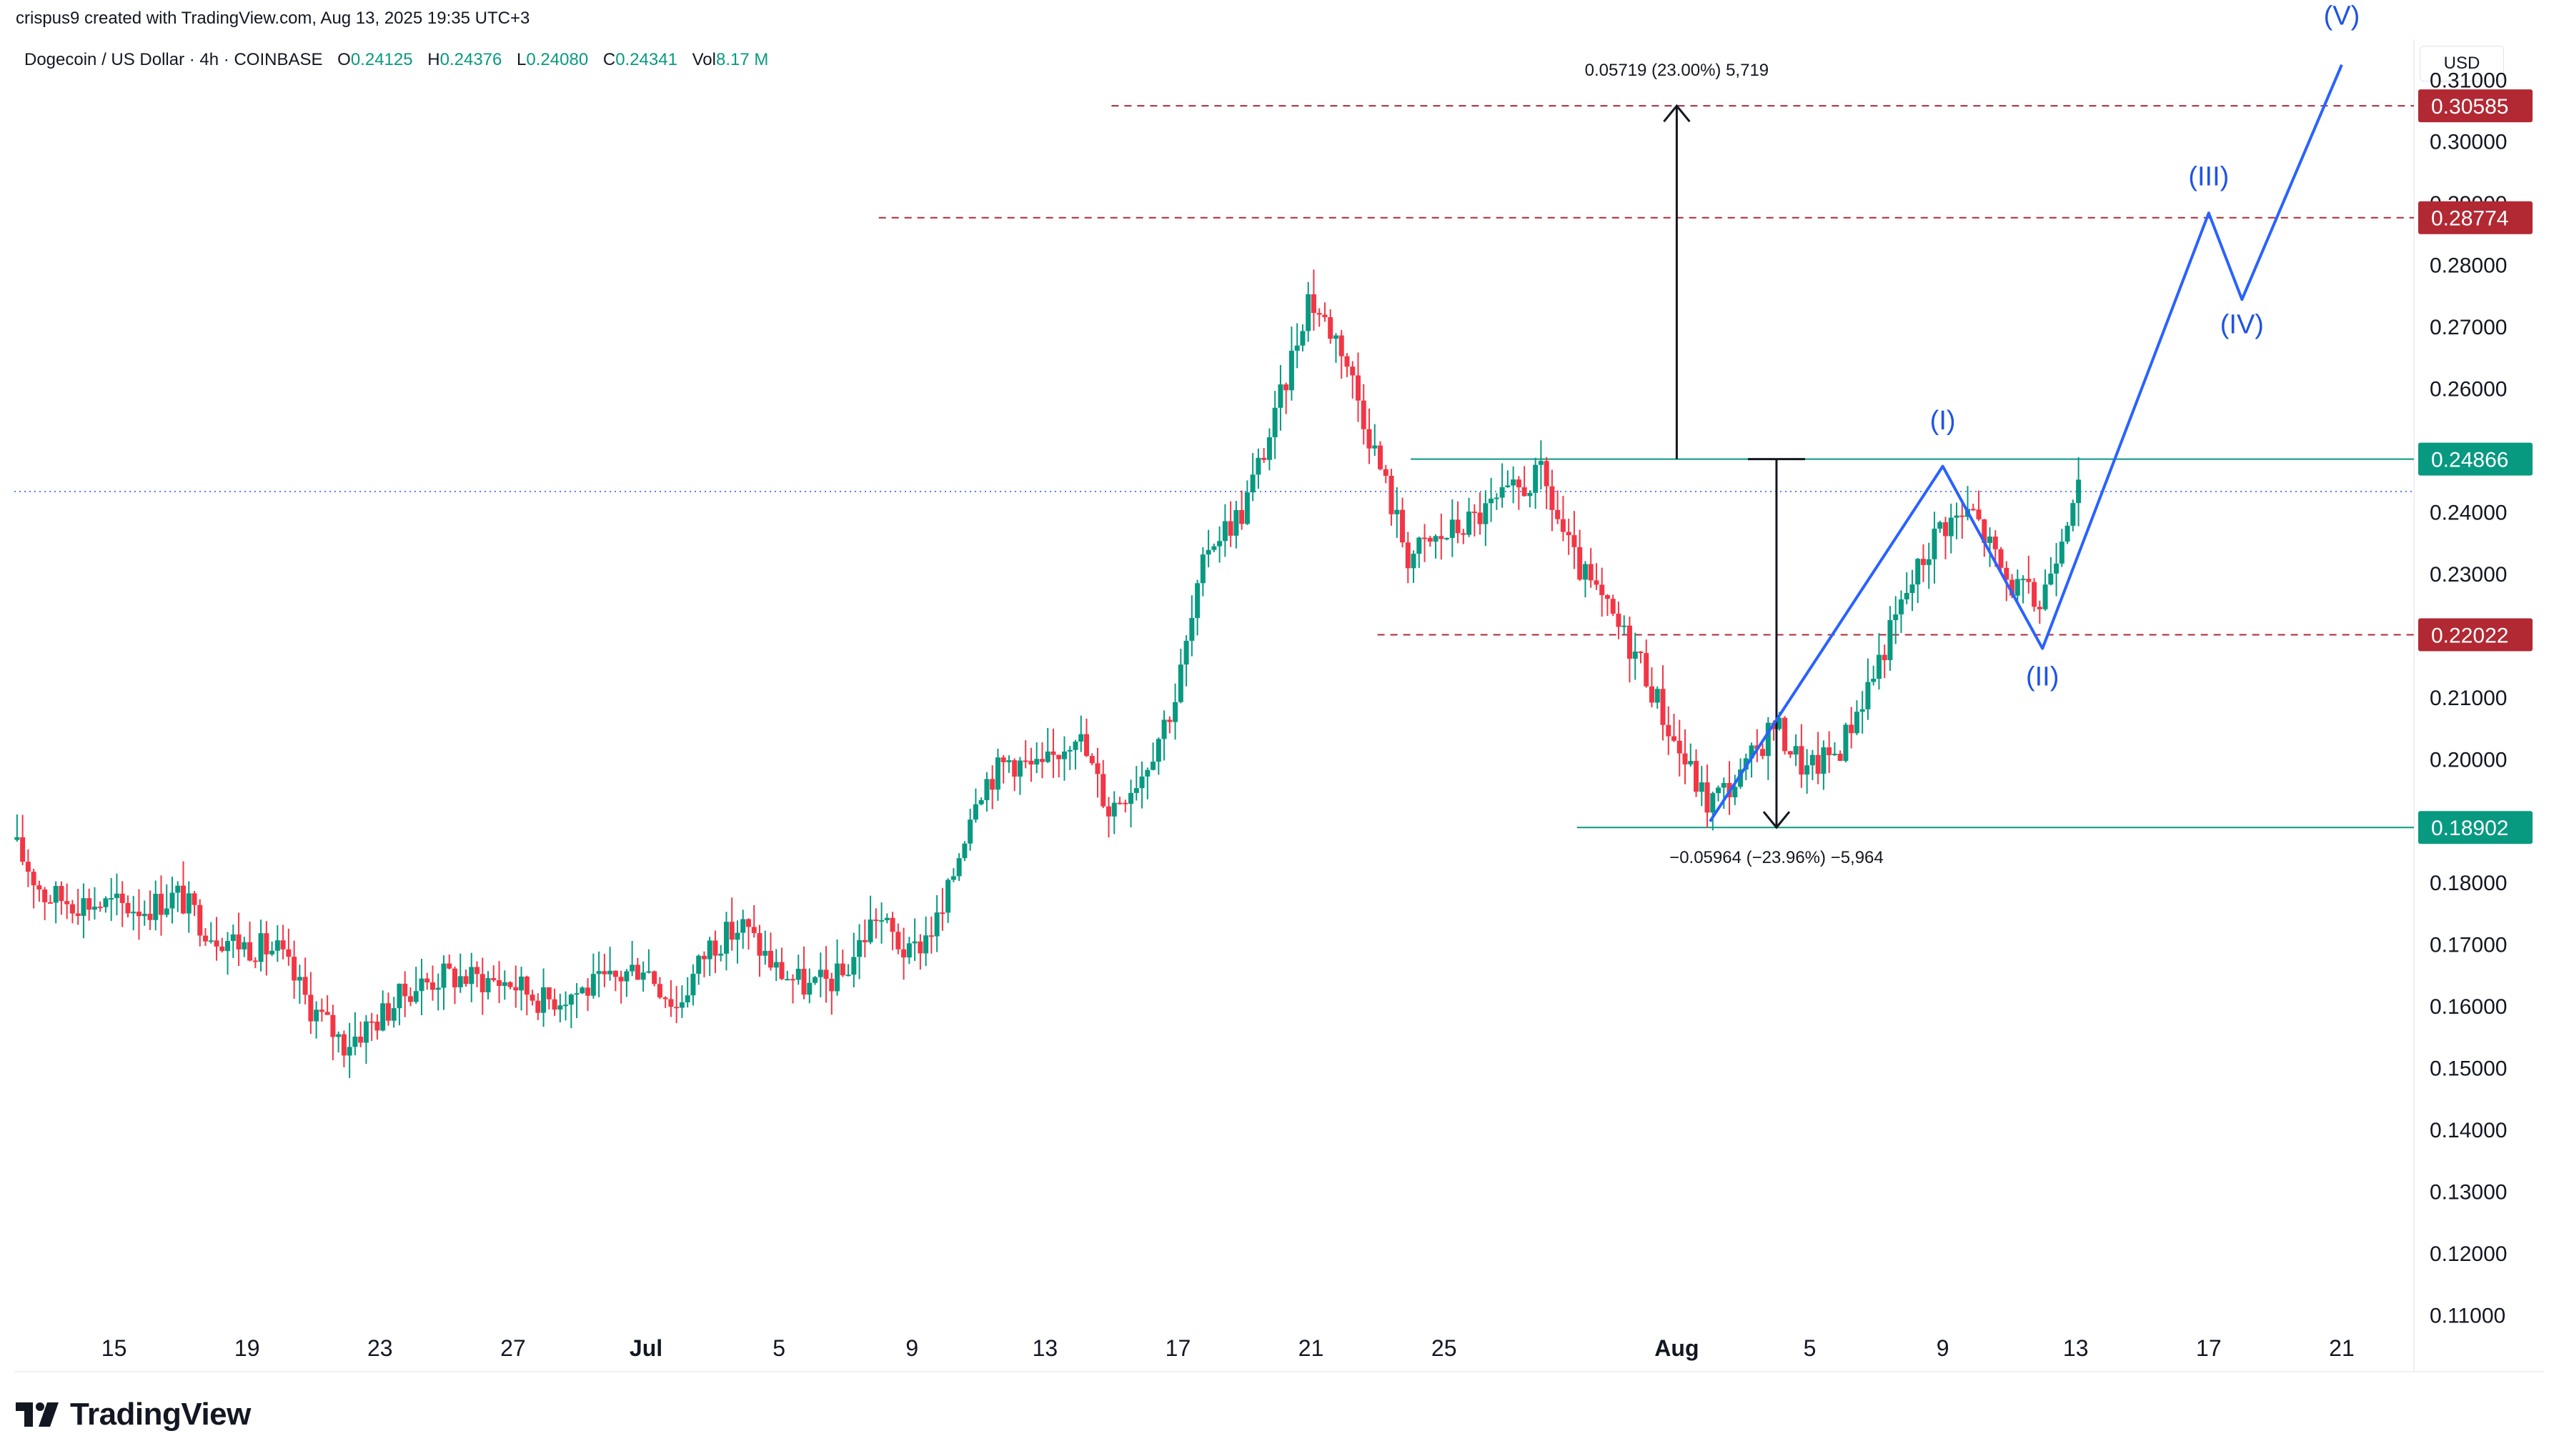 The height and width of the screenshot is (1456, 2554). Describe the element at coordinates (911, 1348) in the screenshot. I see `time-axis-tick: 9` at that location.